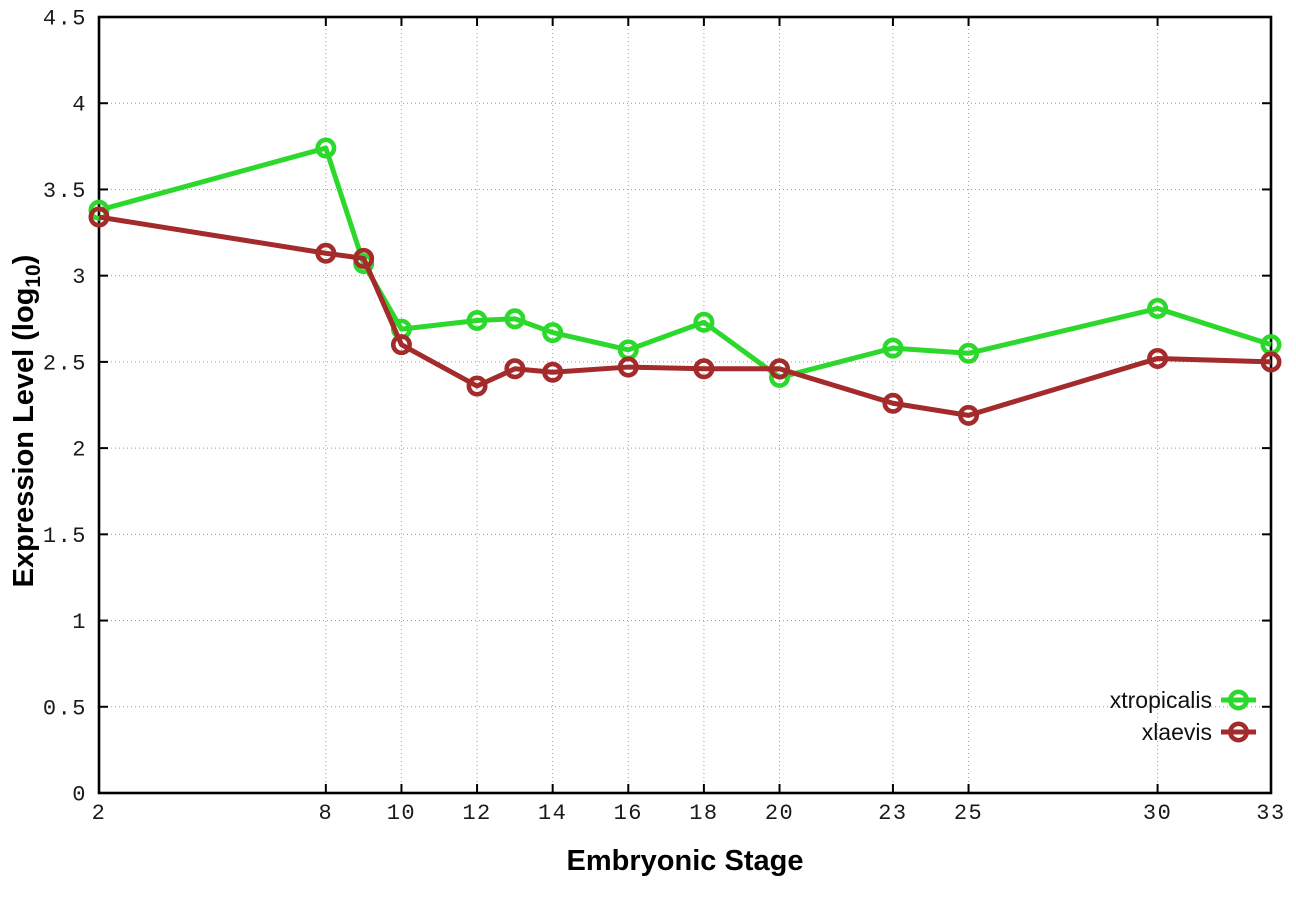 The image size is (1296, 907). Describe the element at coordinates (79, 622) in the screenshot. I see `y-tick-label: 1` at that location.